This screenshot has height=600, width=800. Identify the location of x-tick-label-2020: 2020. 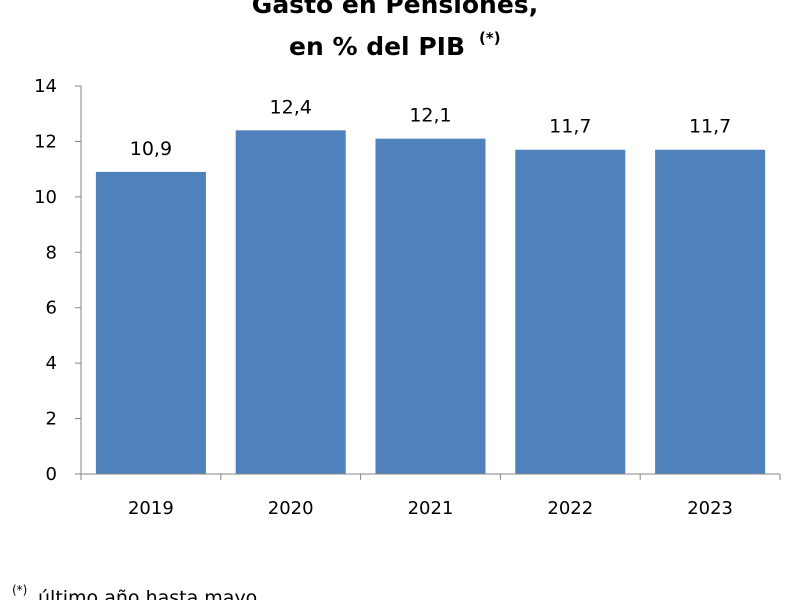
(291, 508).